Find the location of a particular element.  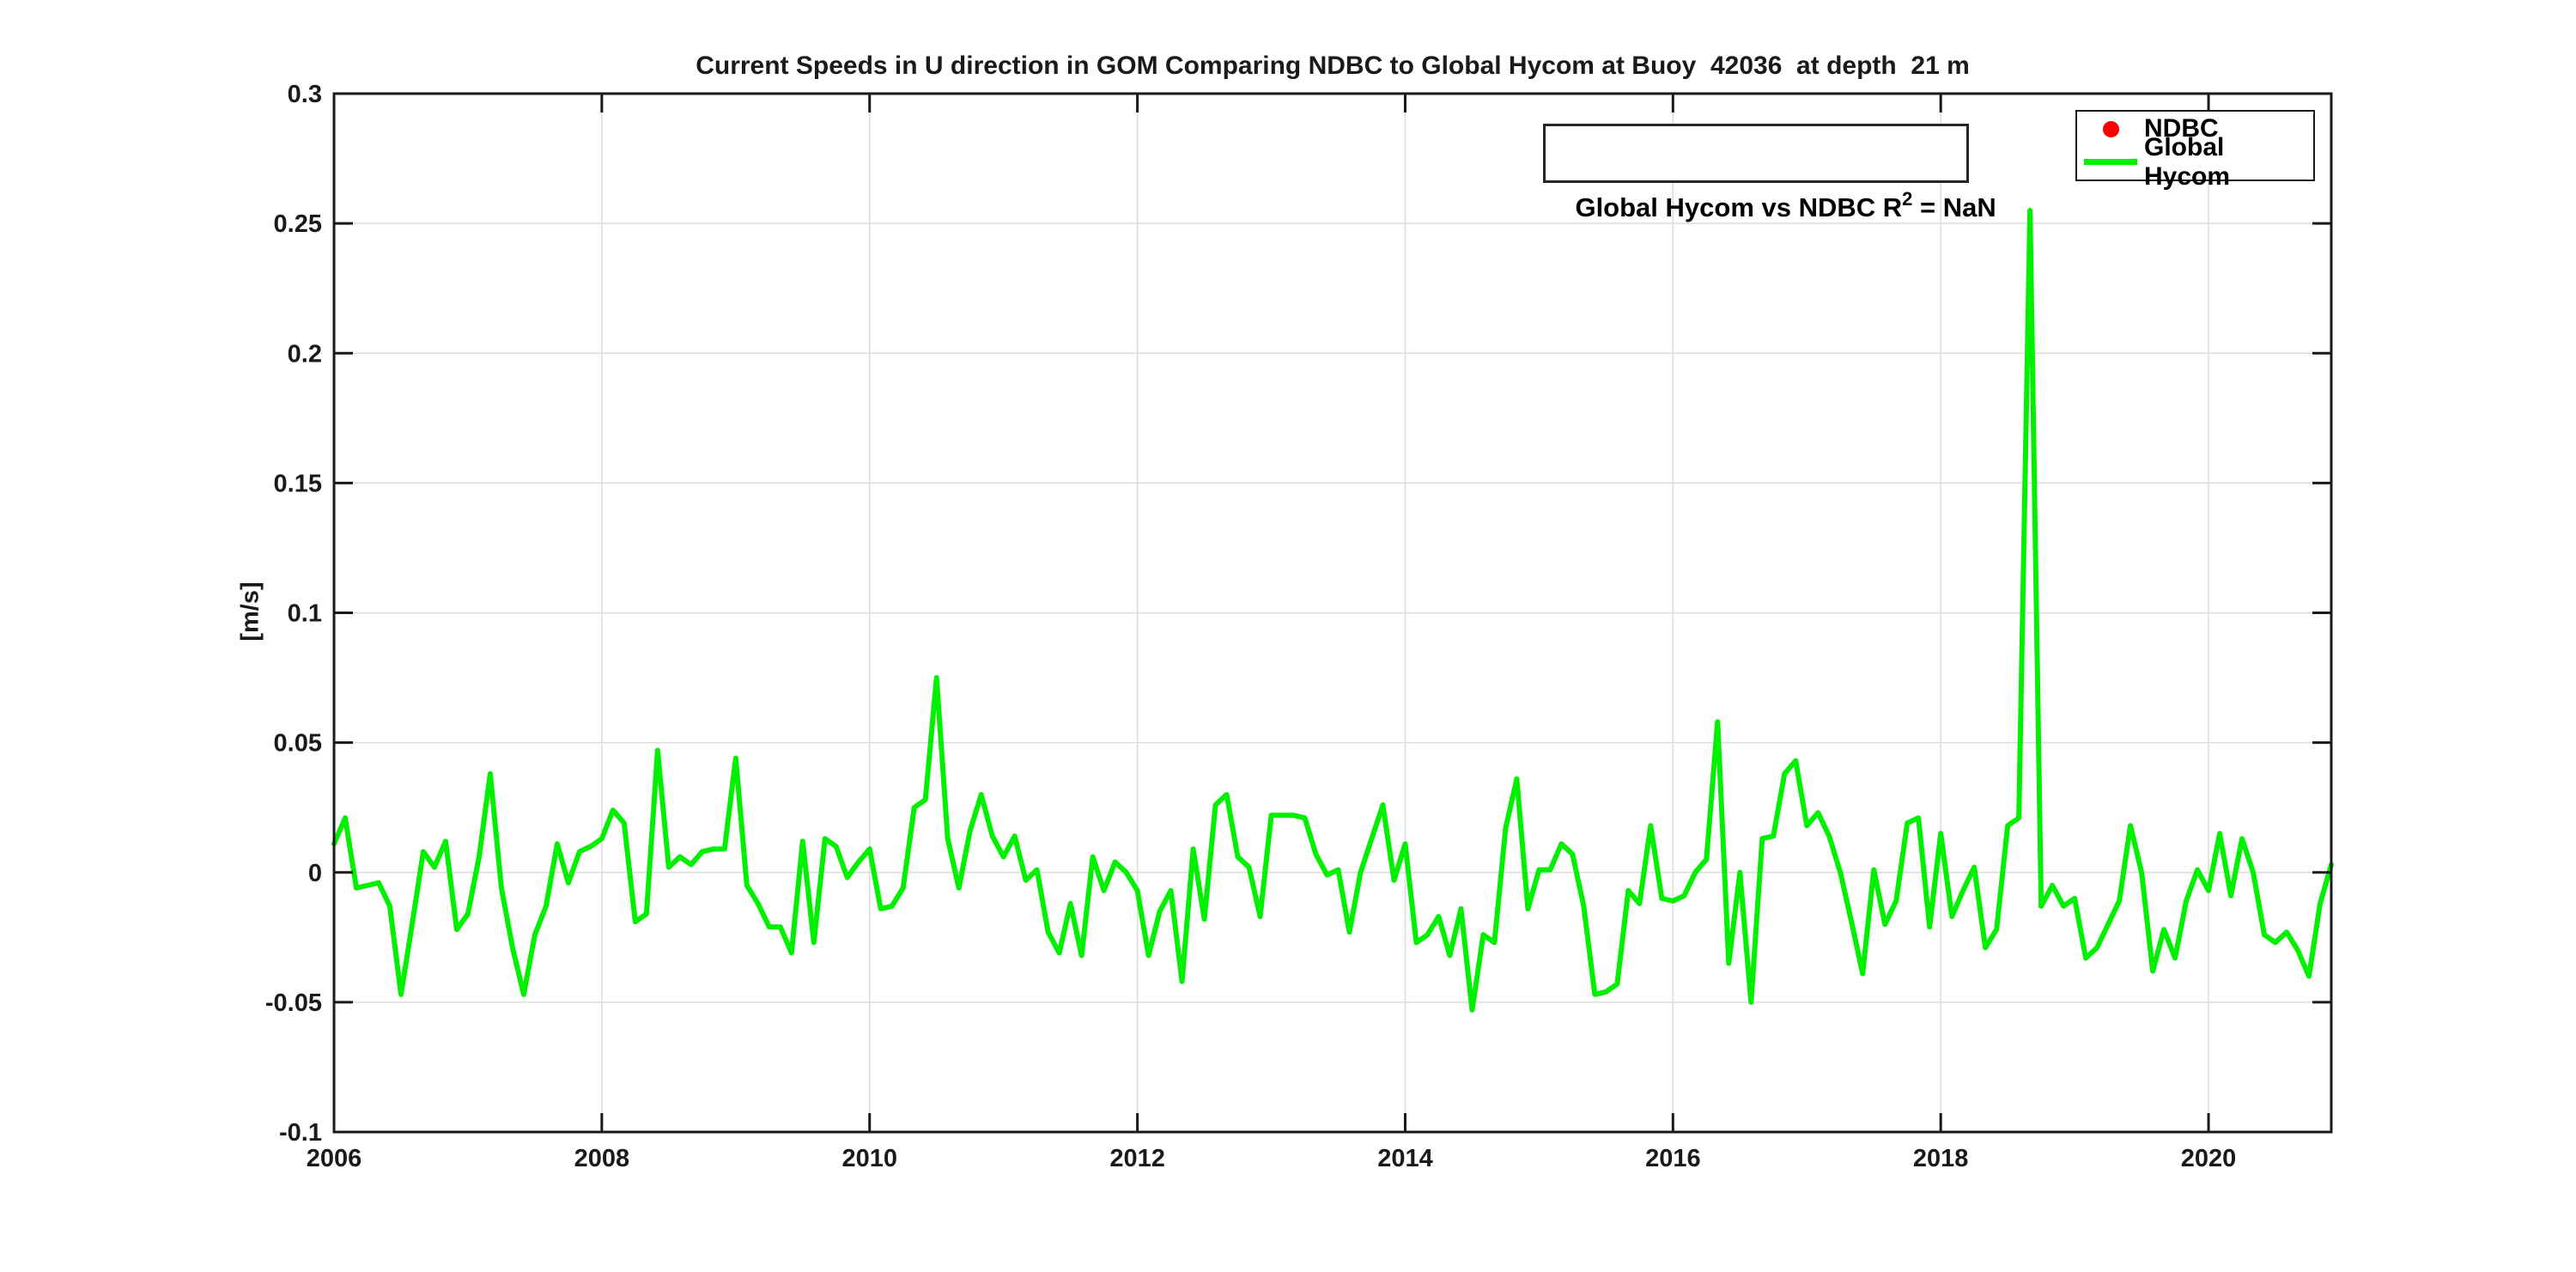

x-tick-label-2012: 2012 is located at coordinates (1137, 1158).